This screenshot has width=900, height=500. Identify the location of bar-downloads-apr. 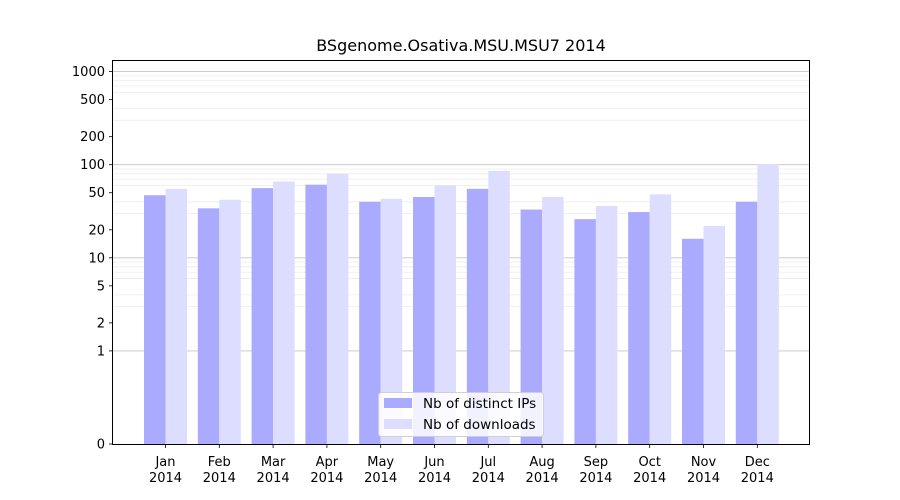
(337, 308).